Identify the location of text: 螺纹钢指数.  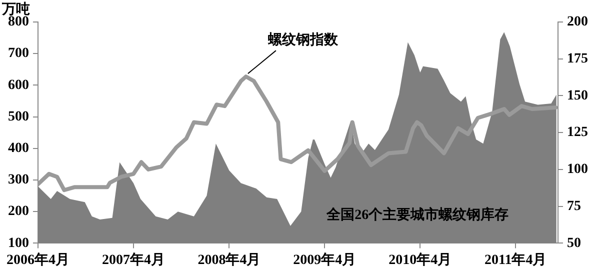
(302, 40).